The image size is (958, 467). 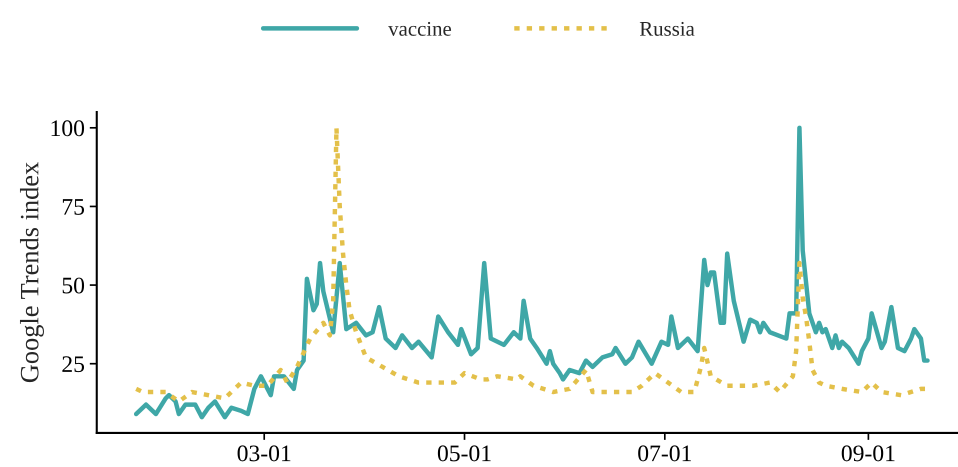 I want to click on x-tick-label: 05-01, so click(x=464, y=453).